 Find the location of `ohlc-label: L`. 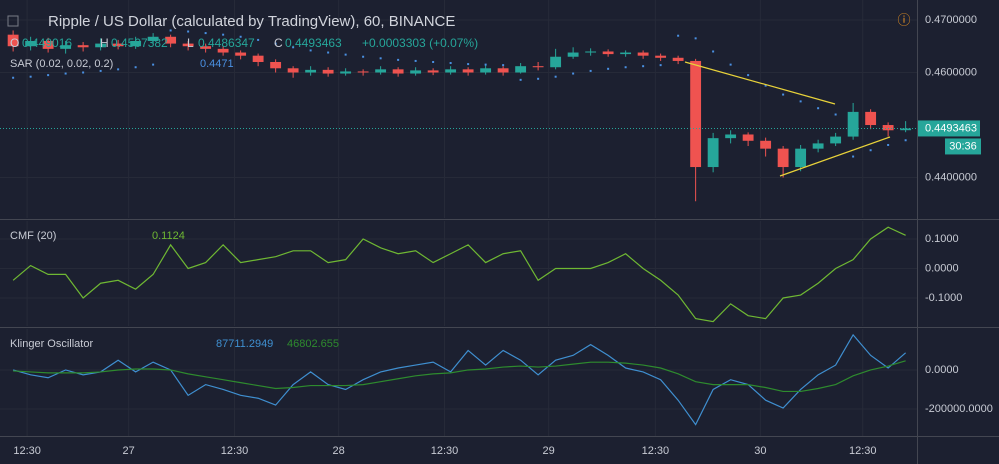

ohlc-label: L is located at coordinates (190, 43).